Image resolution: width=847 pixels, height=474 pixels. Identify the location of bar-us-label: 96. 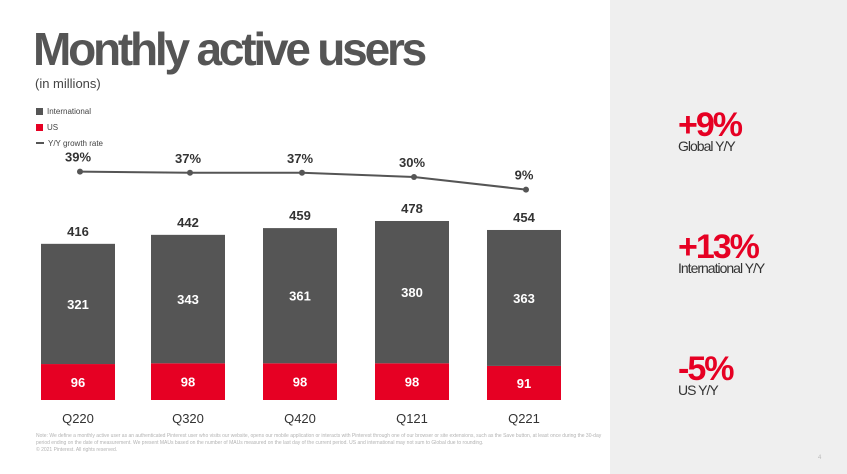
(78, 382).